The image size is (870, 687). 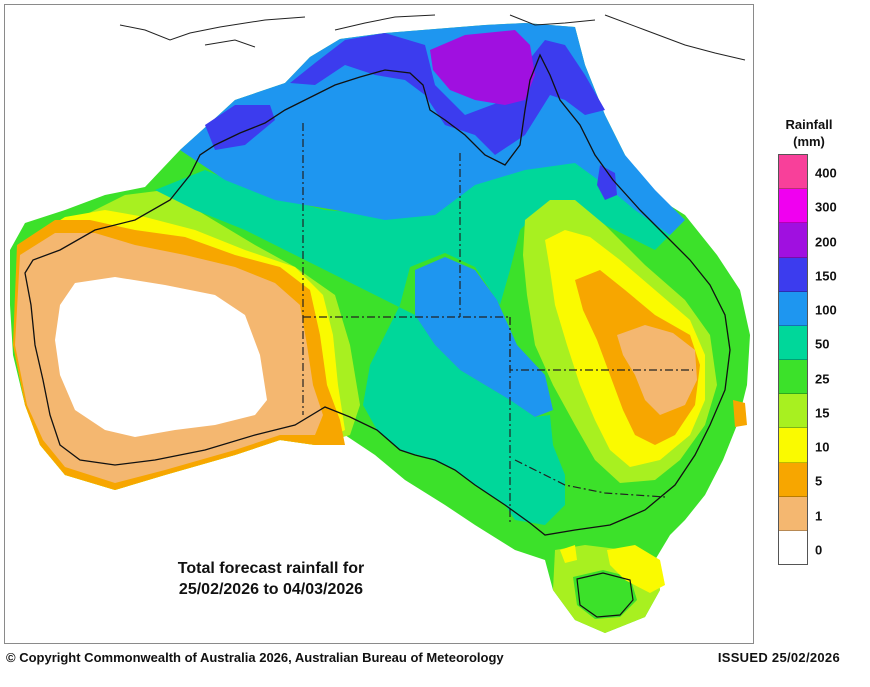 What do you see at coordinates (271, 589) in the screenshot?
I see `caption-line-2: 25/02/2026 to 04/03/2026` at bounding box center [271, 589].